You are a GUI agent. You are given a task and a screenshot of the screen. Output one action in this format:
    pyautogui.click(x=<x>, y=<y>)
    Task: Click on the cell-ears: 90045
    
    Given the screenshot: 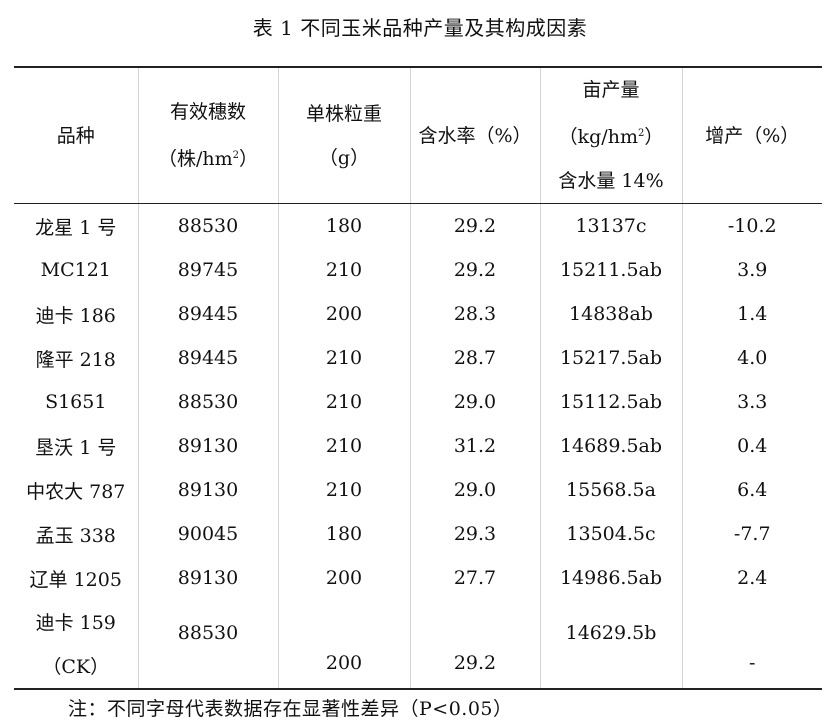 What is the action you would take?
    pyautogui.click(x=207, y=534)
    